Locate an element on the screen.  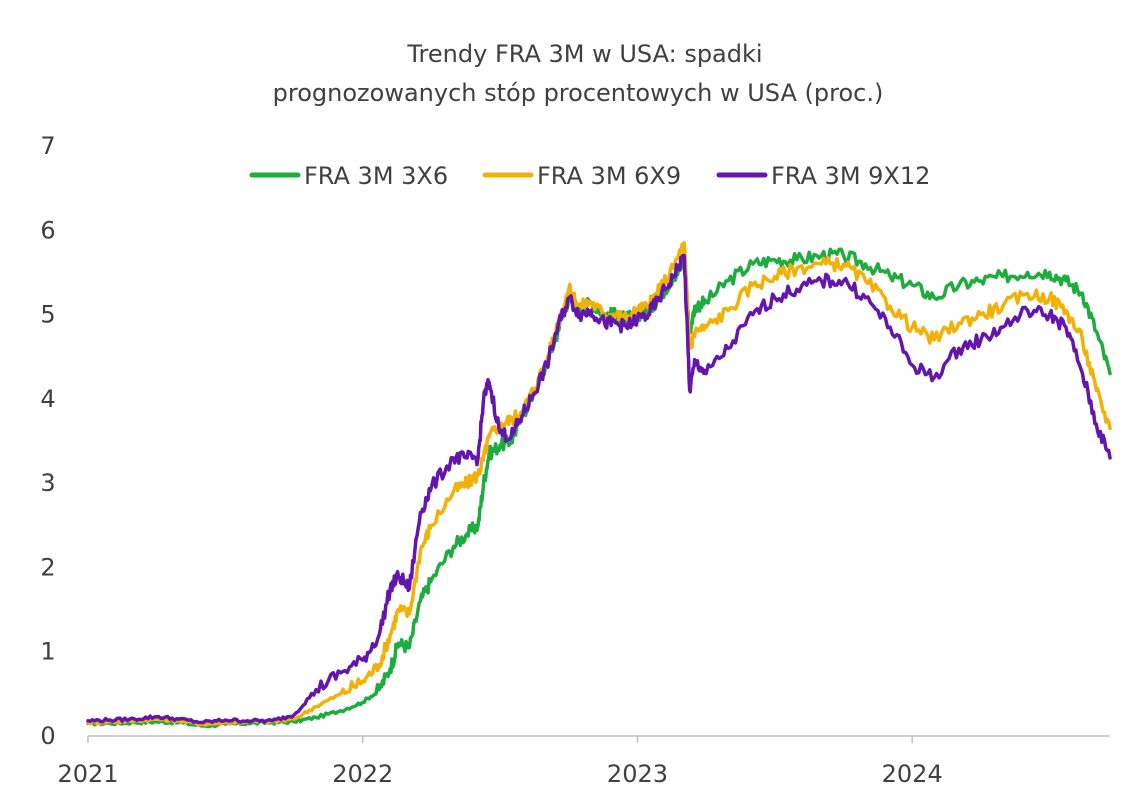
legend: FRA 3M 3X6 FRA 3M 6X9 FRA 3M 9X12 is located at coordinates (589, 176).